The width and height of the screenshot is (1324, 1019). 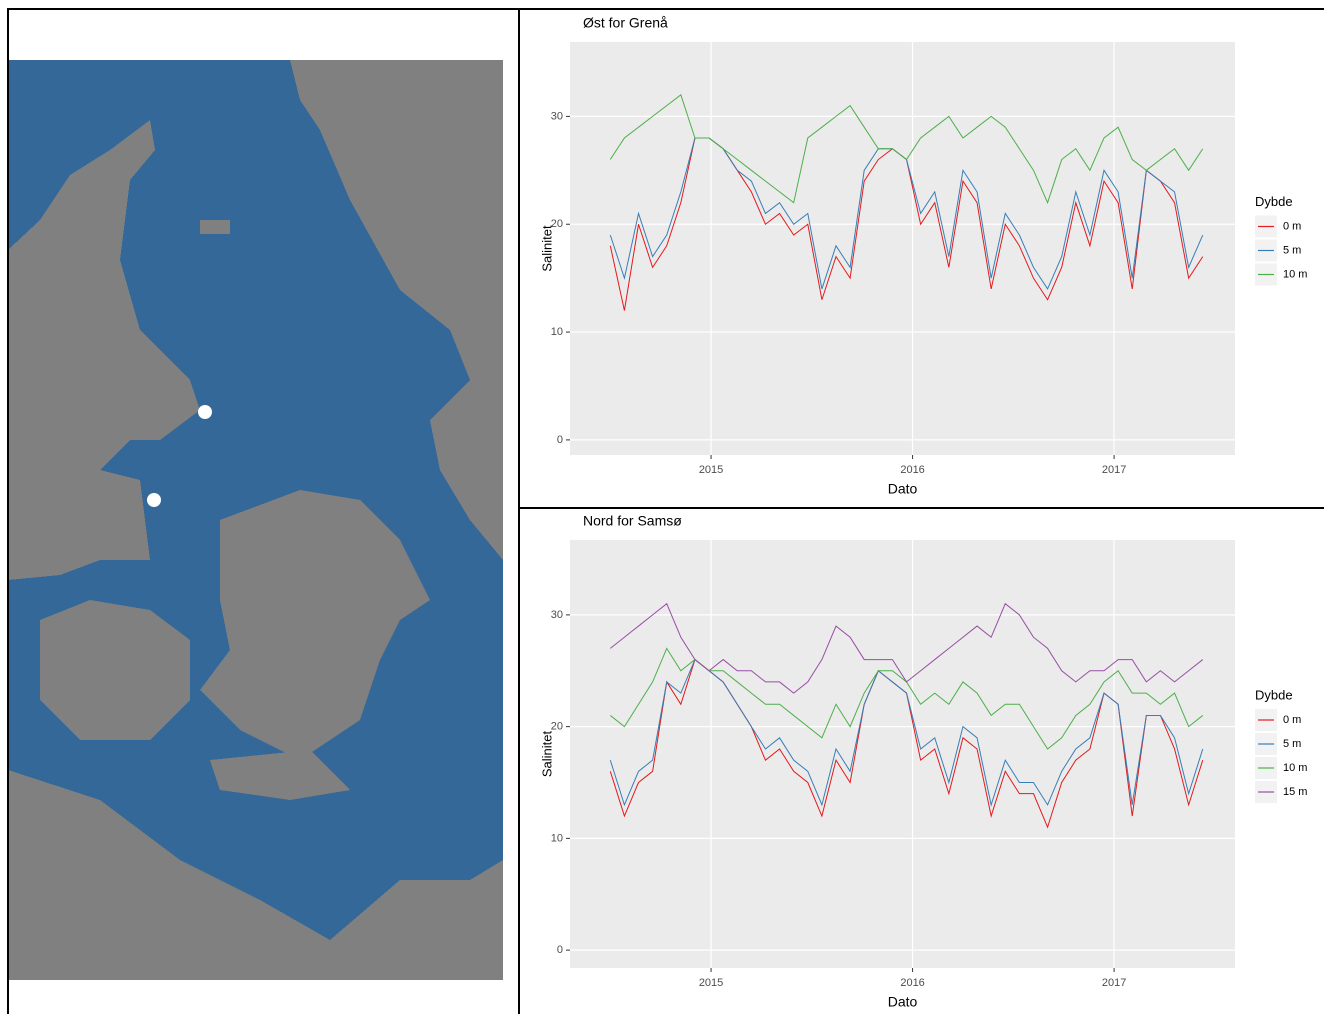 I want to click on legend-label: 15 m, so click(x=1295, y=792).